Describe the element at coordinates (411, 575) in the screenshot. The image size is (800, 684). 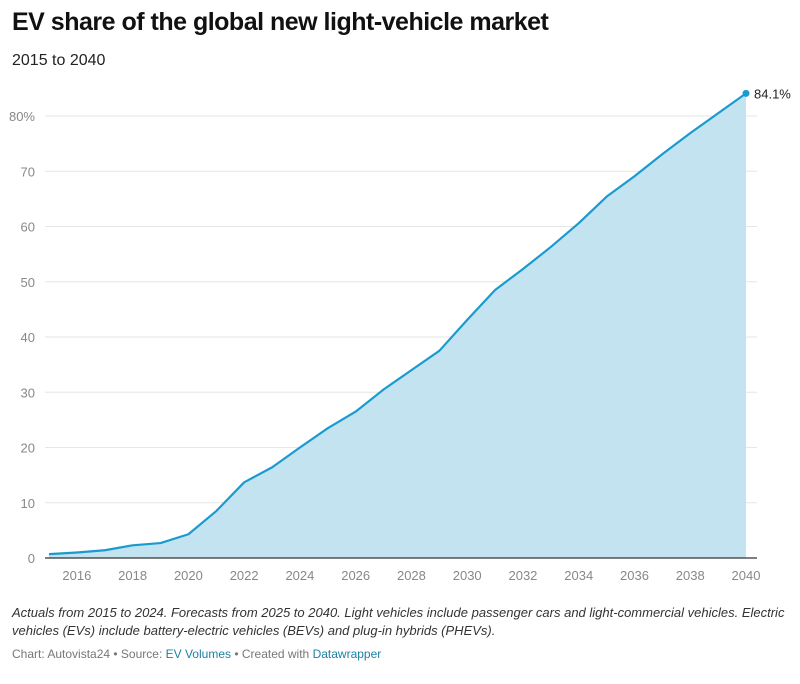
I see `x-tick-label: 2028` at that location.